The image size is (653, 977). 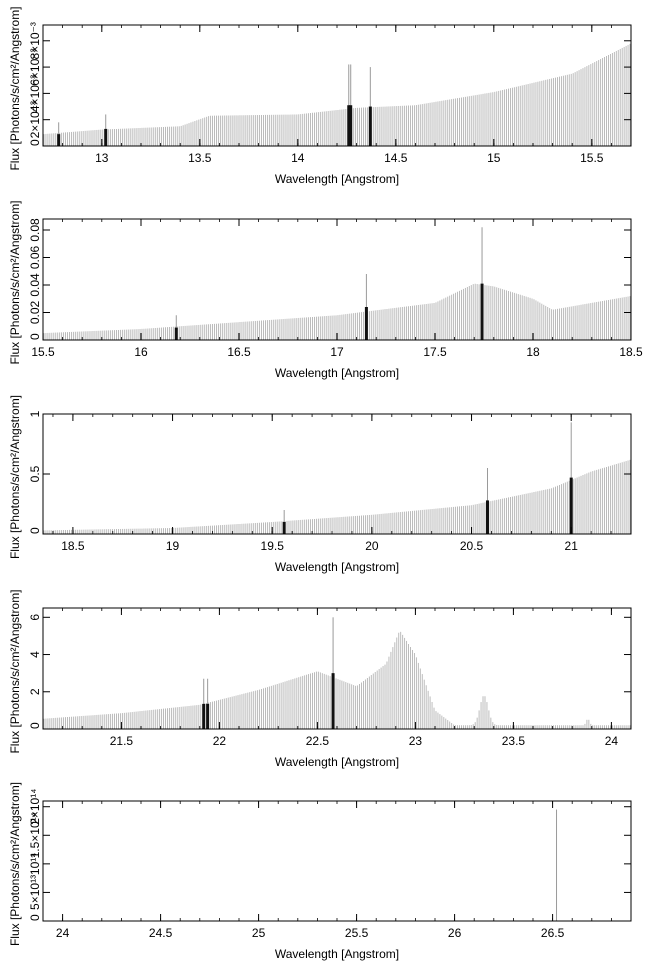 What do you see at coordinates (553, 933) in the screenshot?
I see `x-tick-label: 26.5` at bounding box center [553, 933].